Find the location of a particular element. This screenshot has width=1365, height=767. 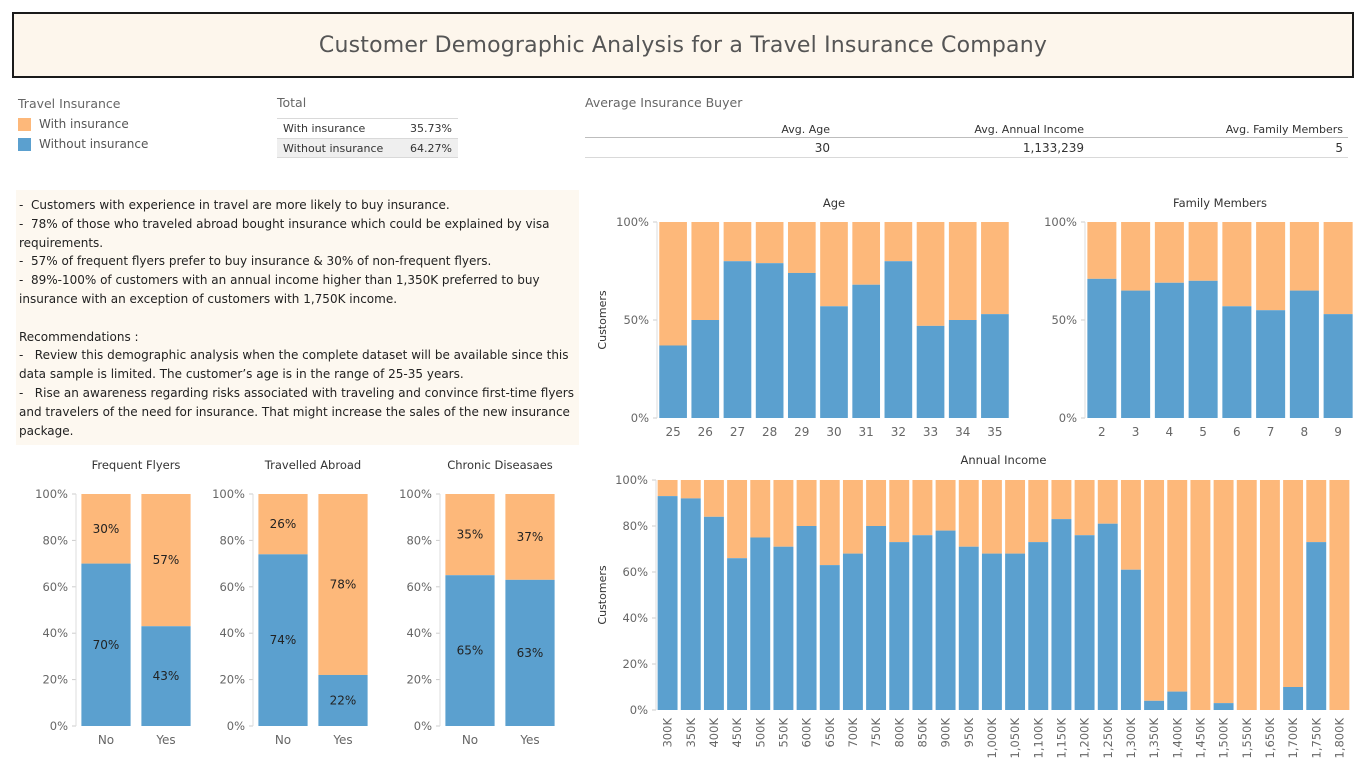

legend-item-without-insurance: Without insurance is located at coordinates (83, 144).